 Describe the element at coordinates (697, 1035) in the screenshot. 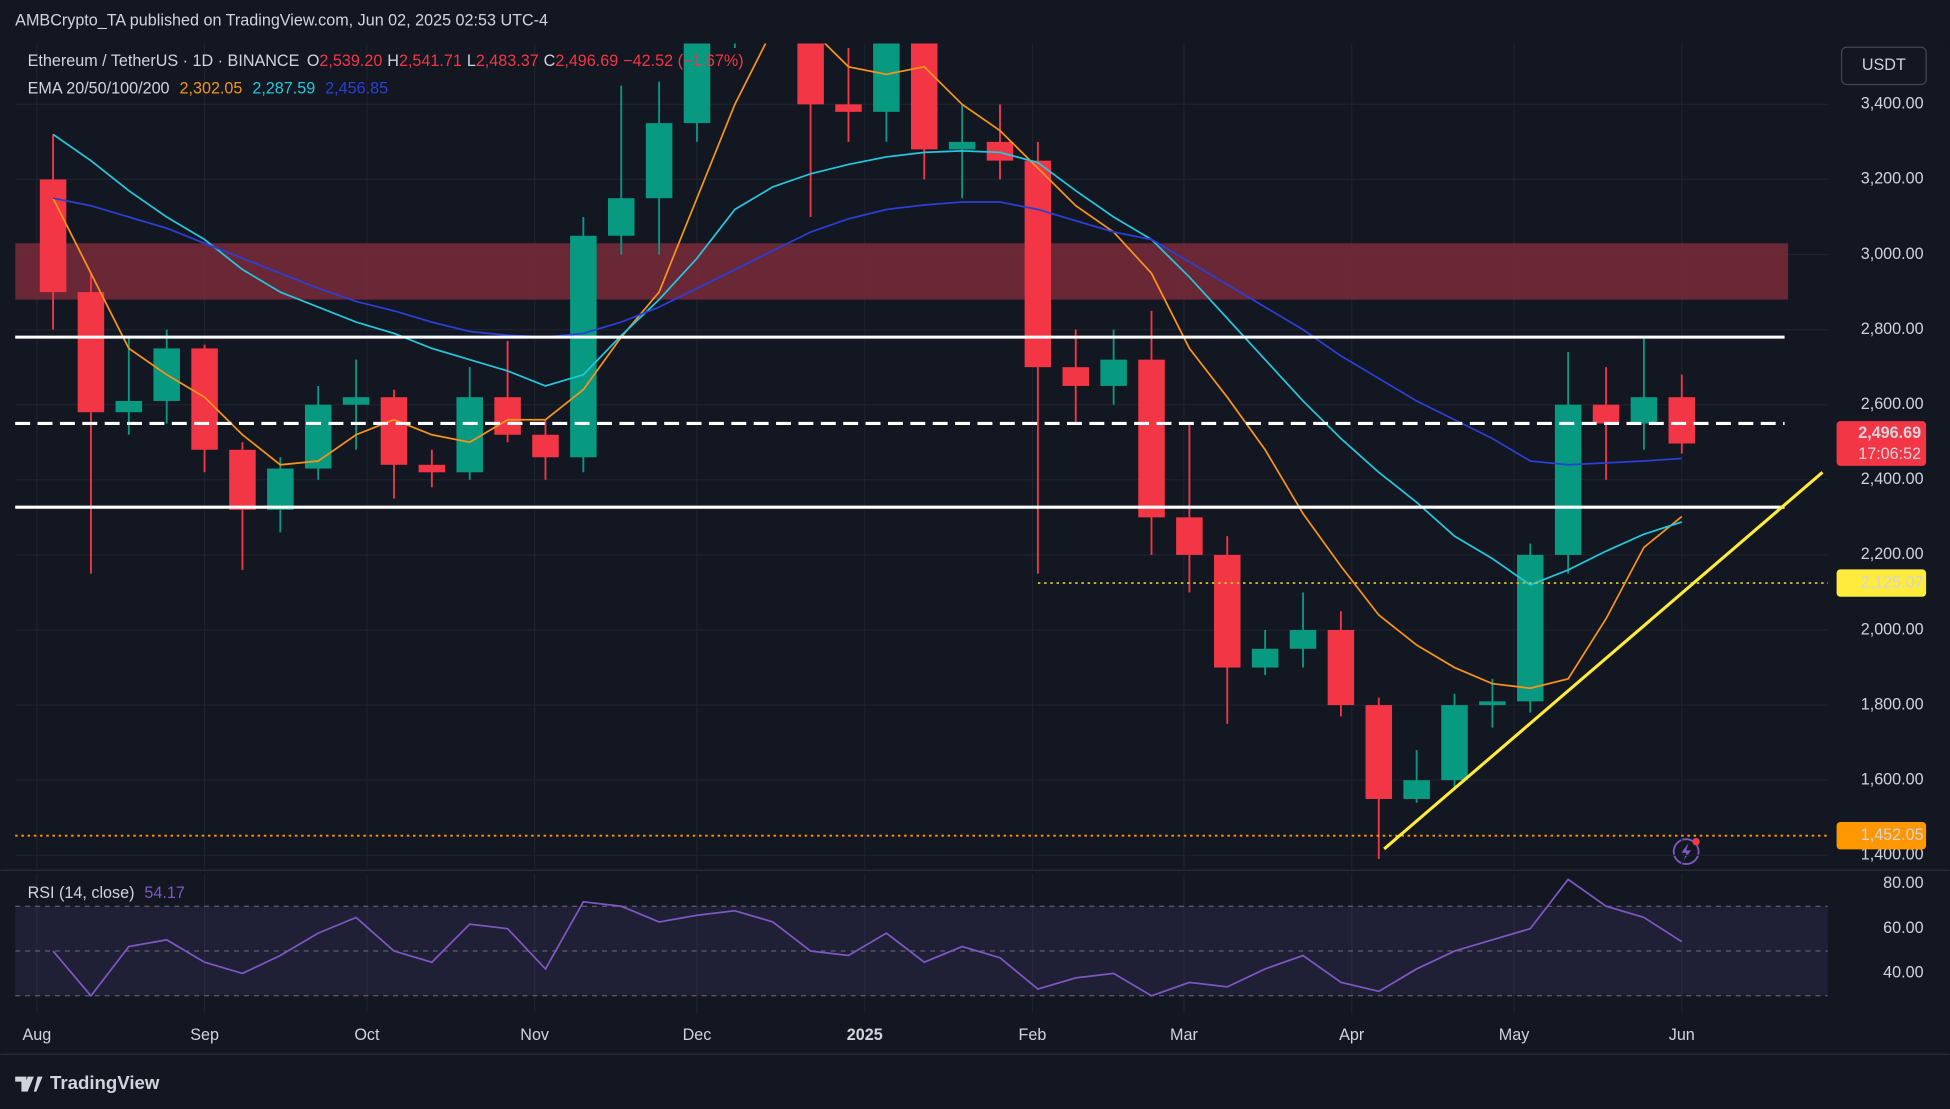

I see `x-tick-label: Dec` at that location.